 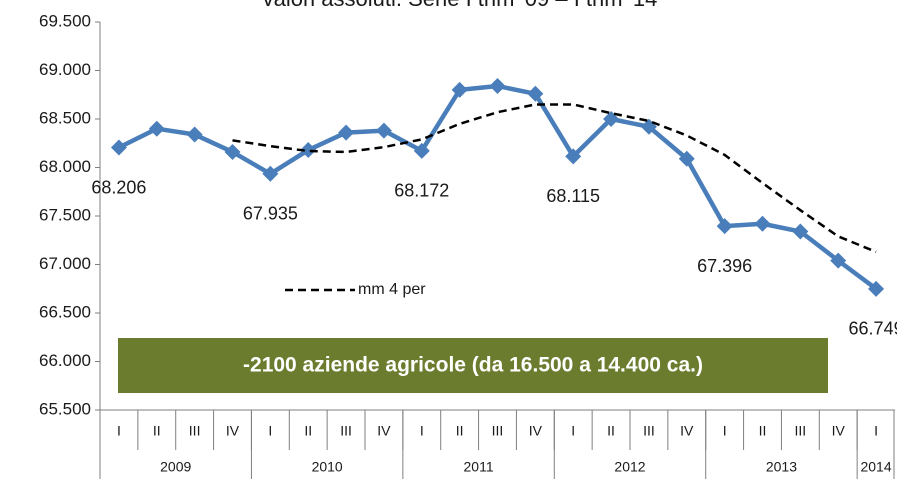 What do you see at coordinates (65, 20) in the screenshot?
I see `y-tick-label: 69.500` at bounding box center [65, 20].